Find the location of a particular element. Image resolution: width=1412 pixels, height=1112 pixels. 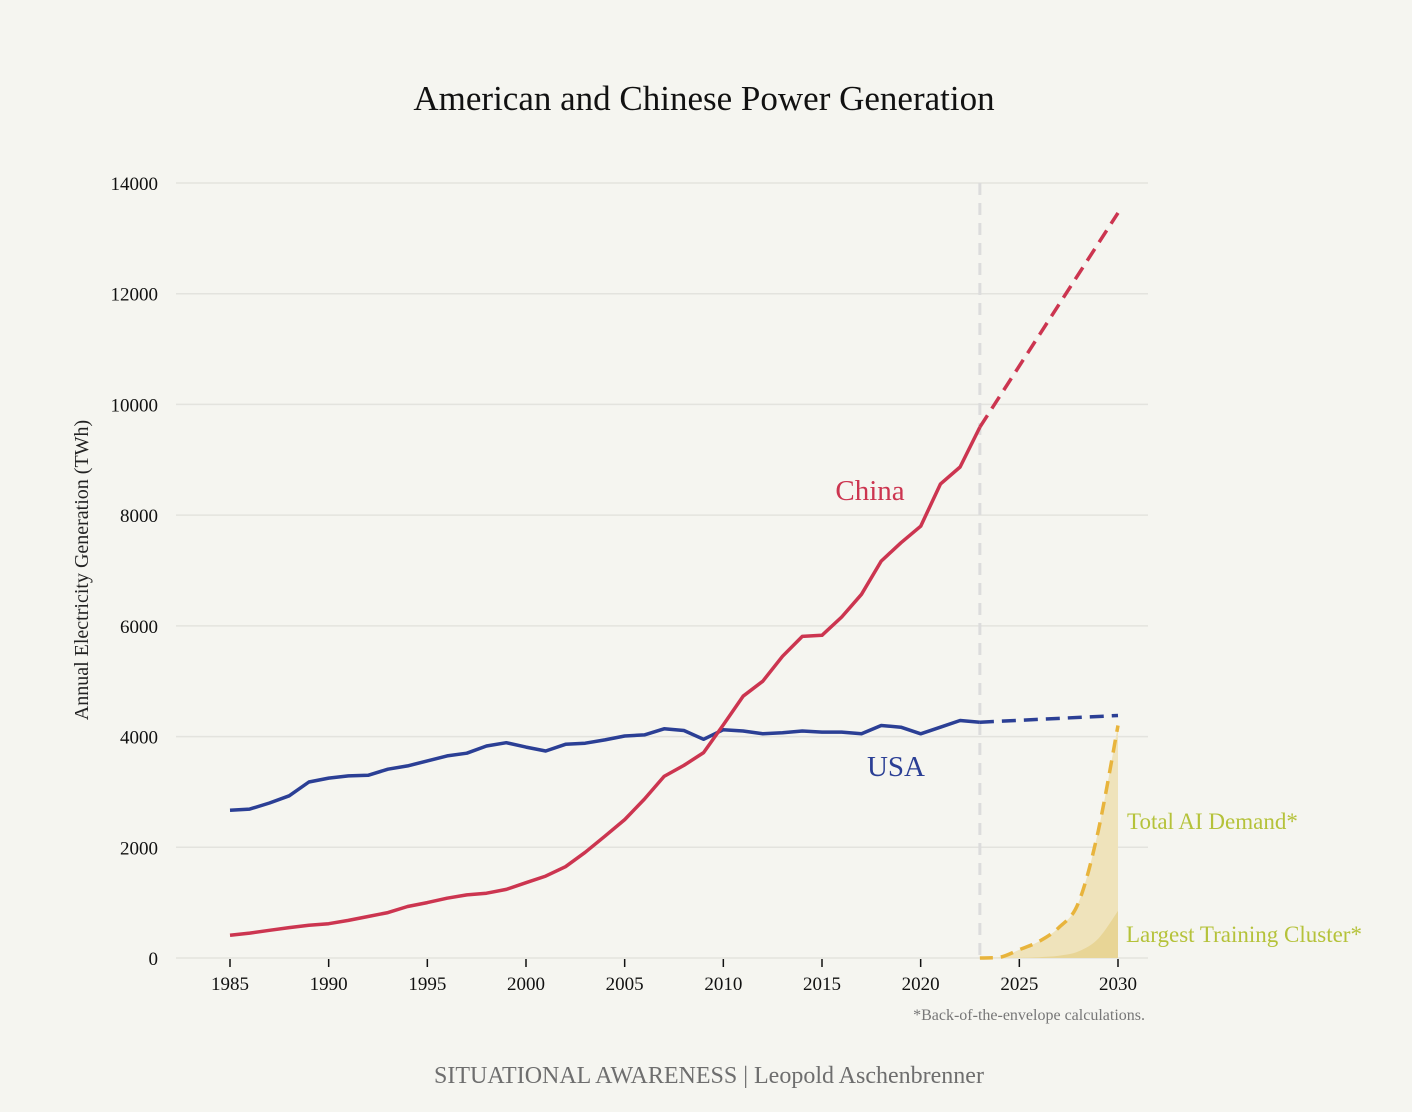

x-tick-label: 1995 is located at coordinates (427, 984).